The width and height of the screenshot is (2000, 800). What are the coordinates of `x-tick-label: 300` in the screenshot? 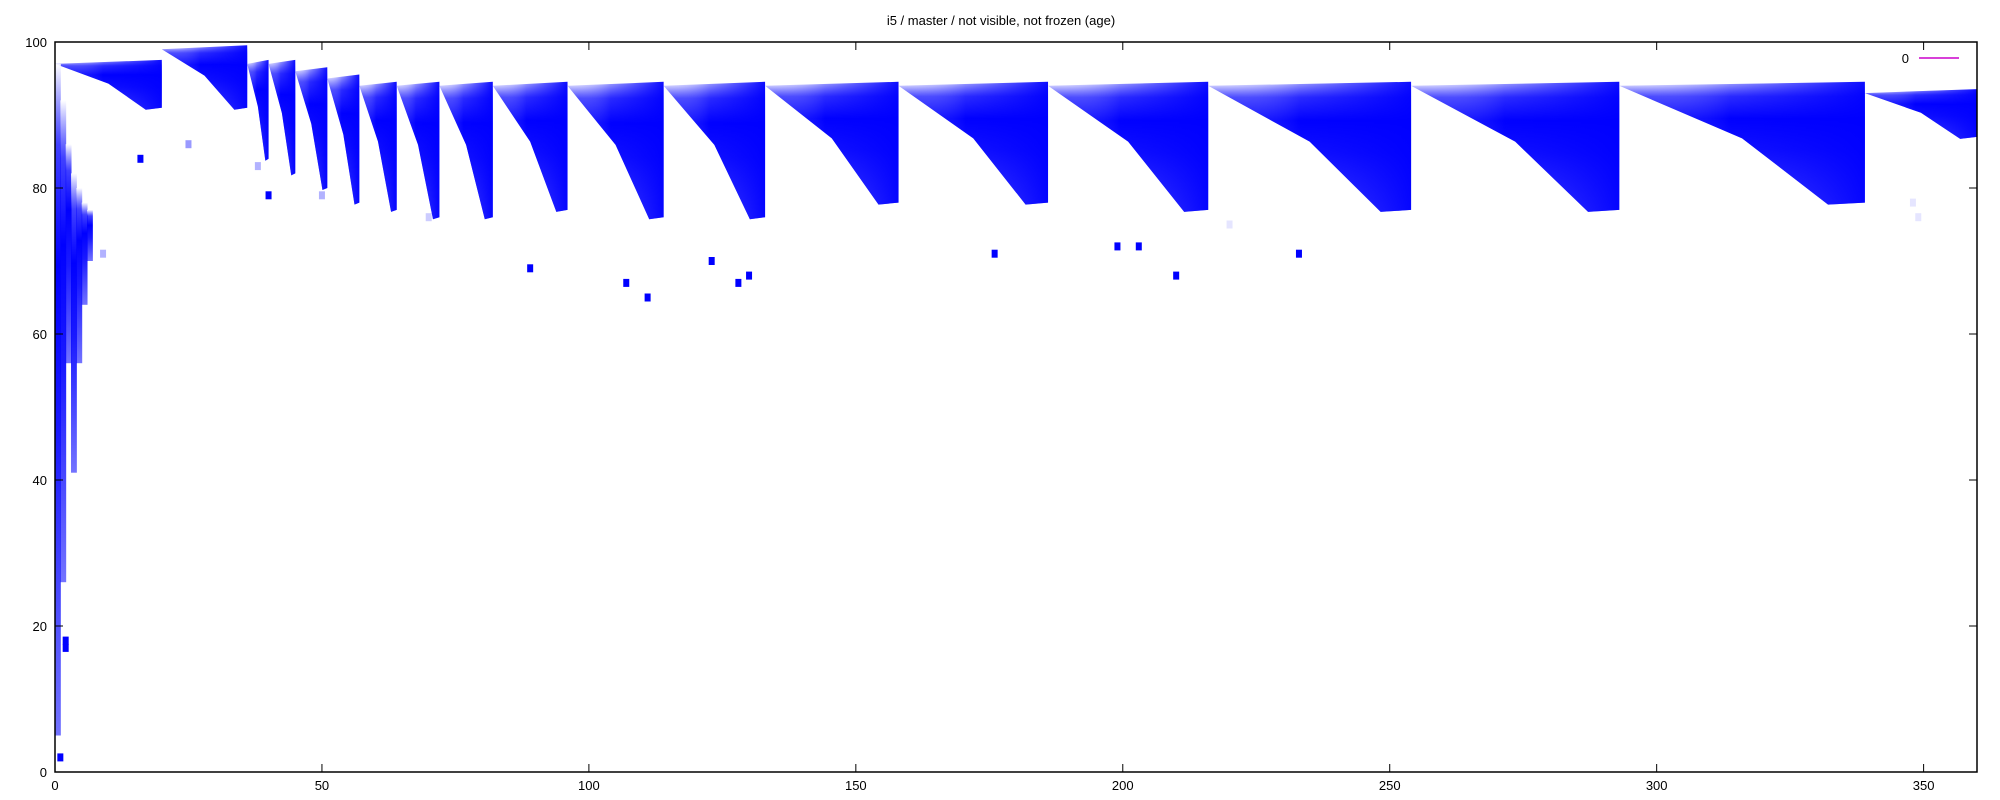 It's located at (1657, 785).